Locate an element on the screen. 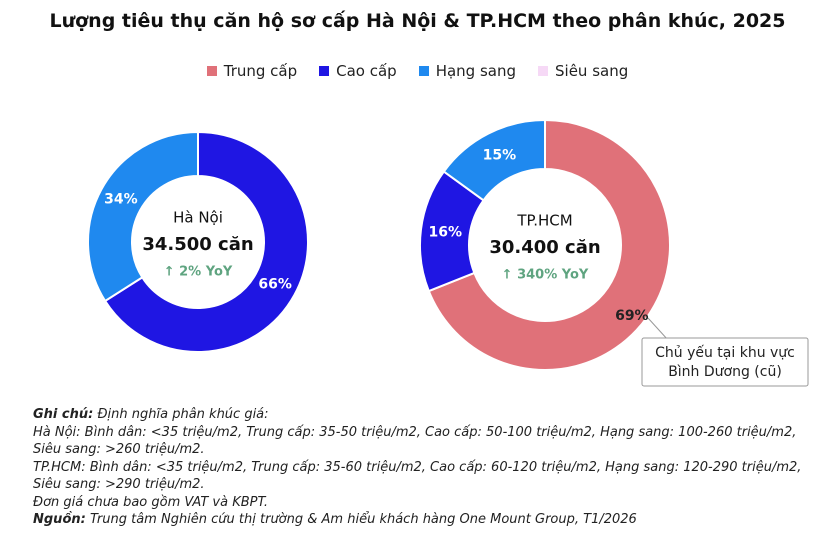 The width and height of the screenshot is (835, 553). value-label: 34% is located at coordinates (121, 200).